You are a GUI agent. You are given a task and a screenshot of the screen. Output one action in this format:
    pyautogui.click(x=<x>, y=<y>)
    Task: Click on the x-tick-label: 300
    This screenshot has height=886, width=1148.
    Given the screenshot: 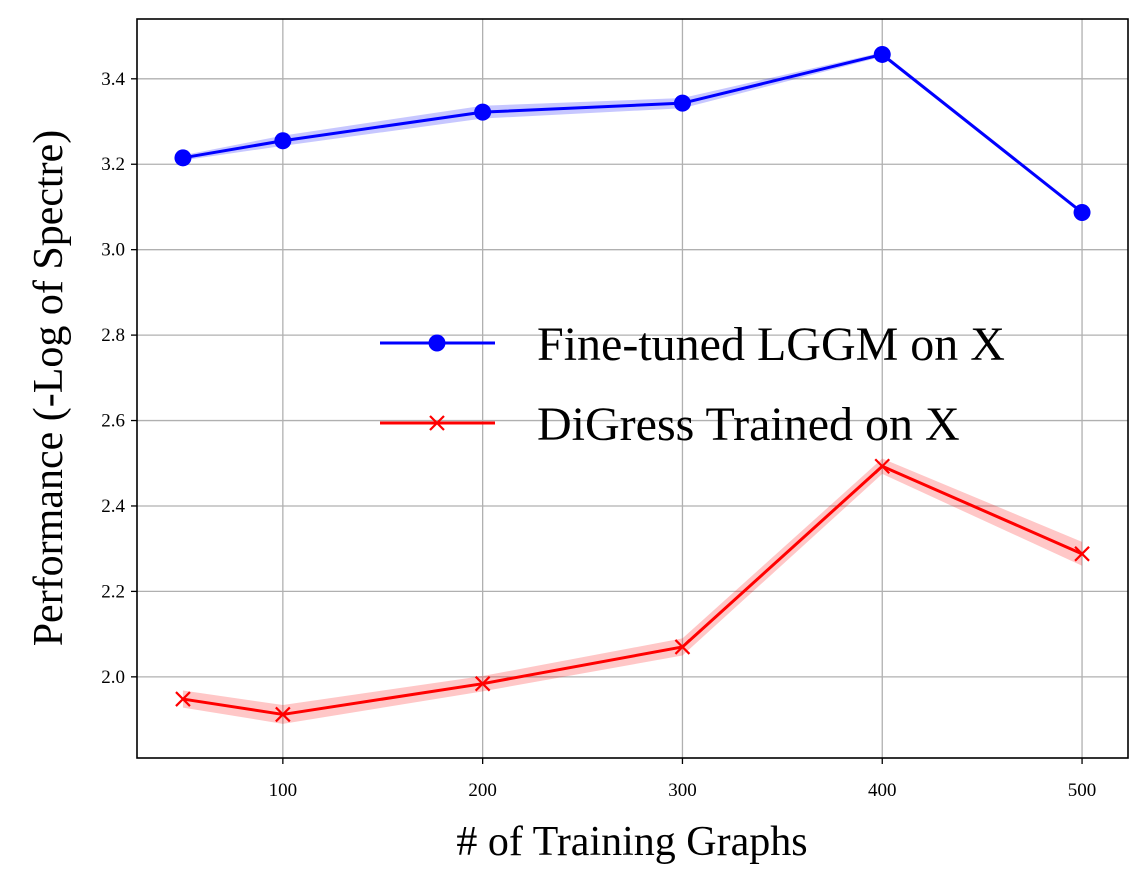 What is the action you would take?
    pyautogui.click(x=682, y=790)
    